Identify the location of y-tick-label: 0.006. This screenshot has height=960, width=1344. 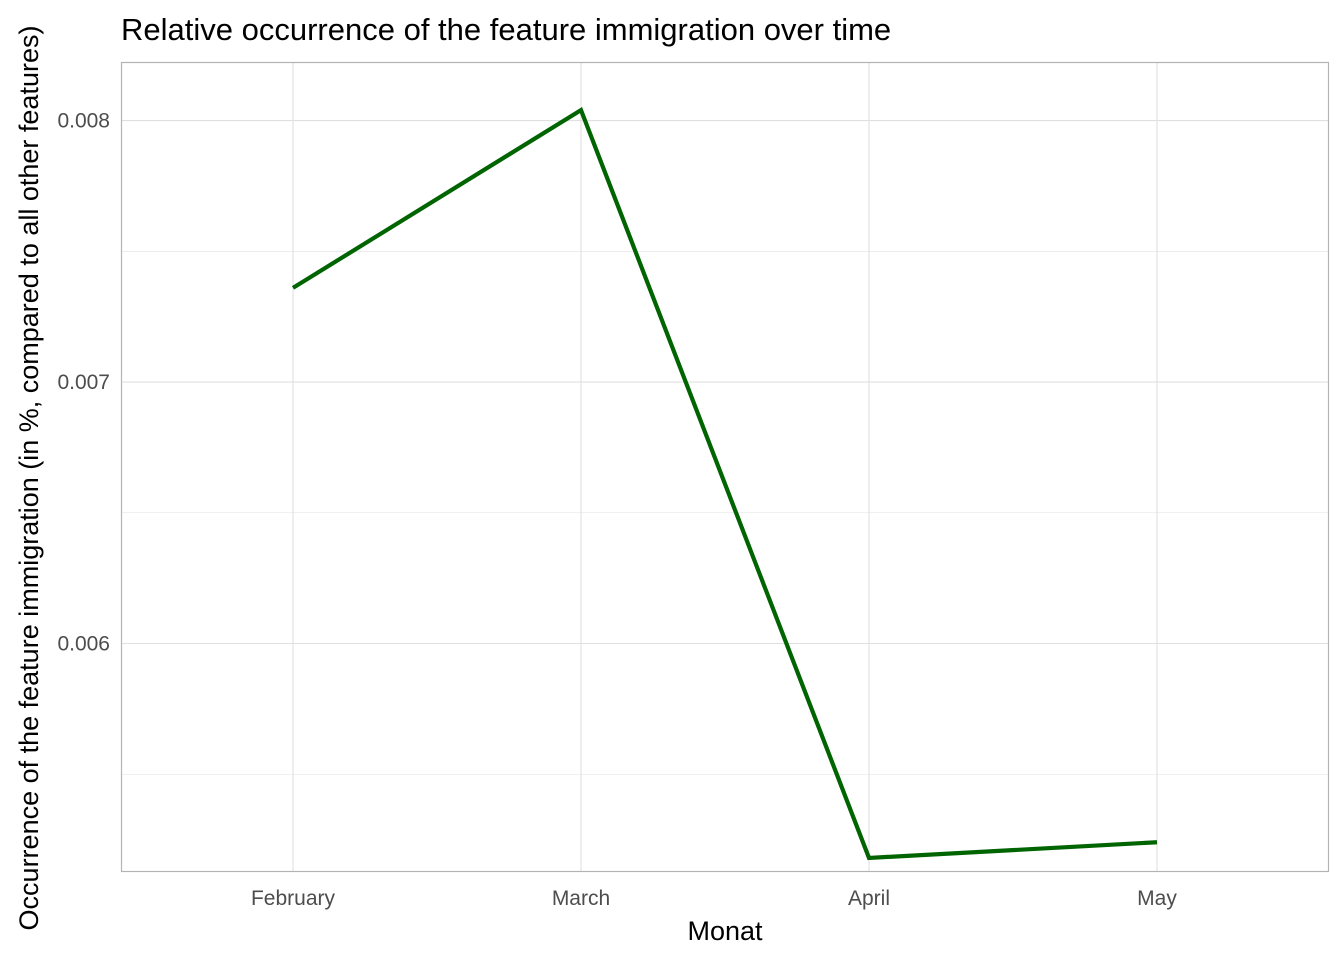
(83, 644).